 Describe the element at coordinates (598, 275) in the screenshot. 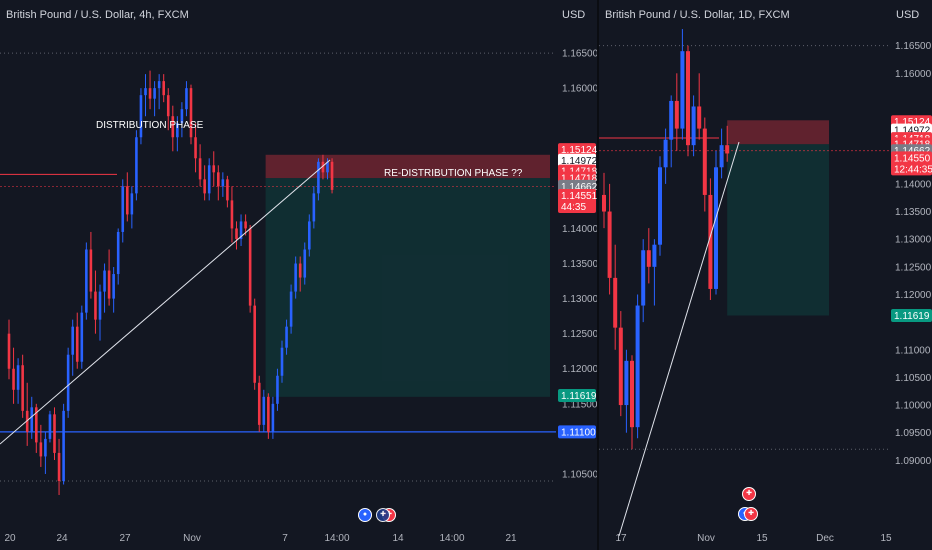

I see `panel-divider` at that location.